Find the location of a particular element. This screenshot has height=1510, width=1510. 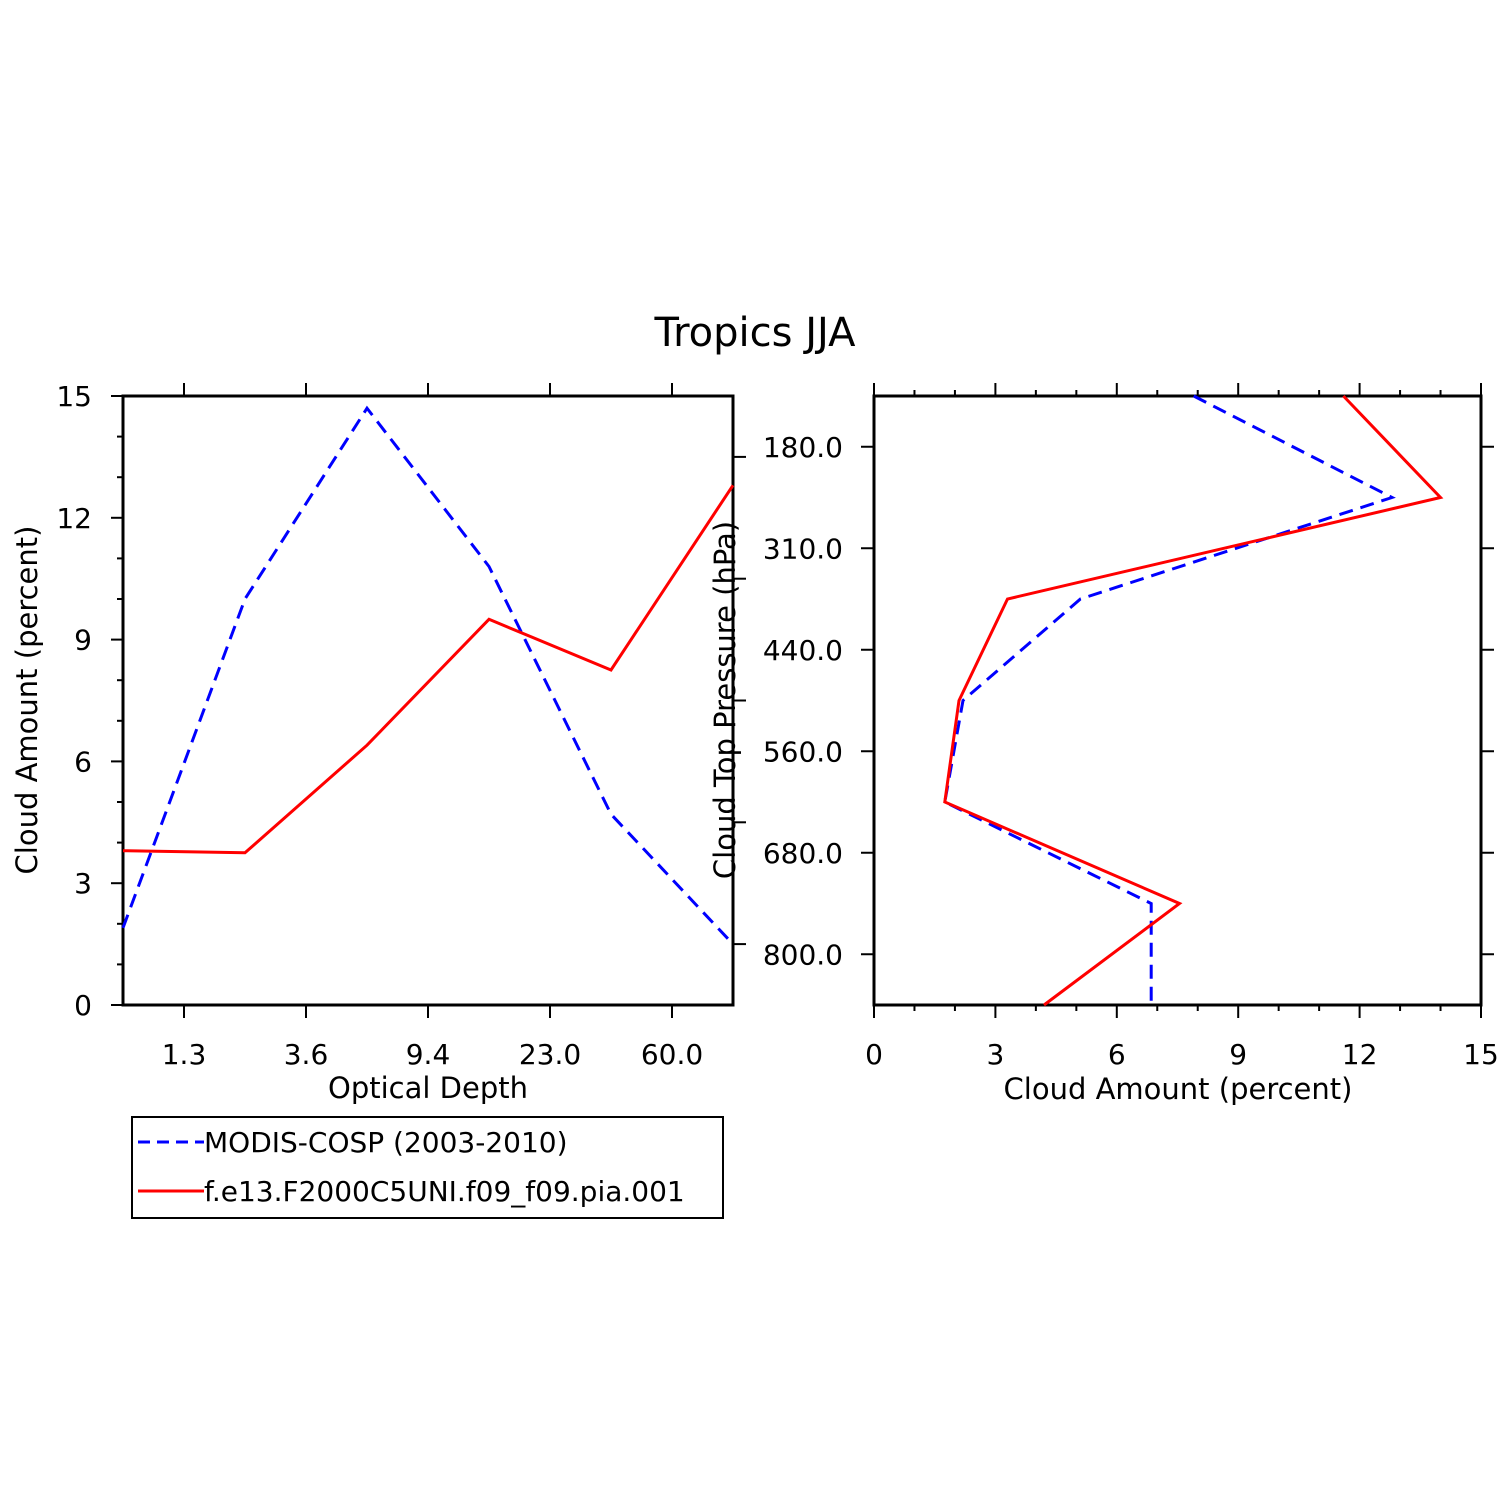

right-series-model-line is located at coordinates (1193, 700).